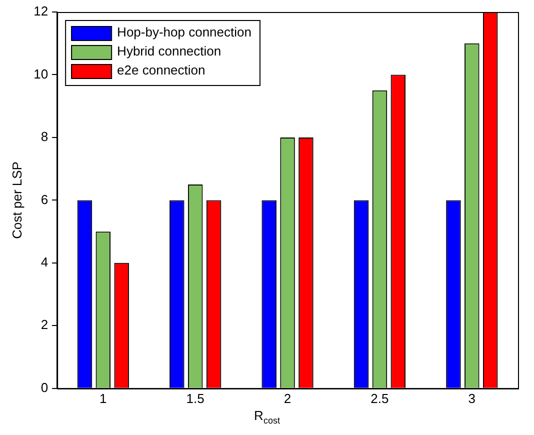 This screenshot has width=534, height=435. What do you see at coordinates (288, 398) in the screenshot?
I see `x-tick-label: 2` at bounding box center [288, 398].